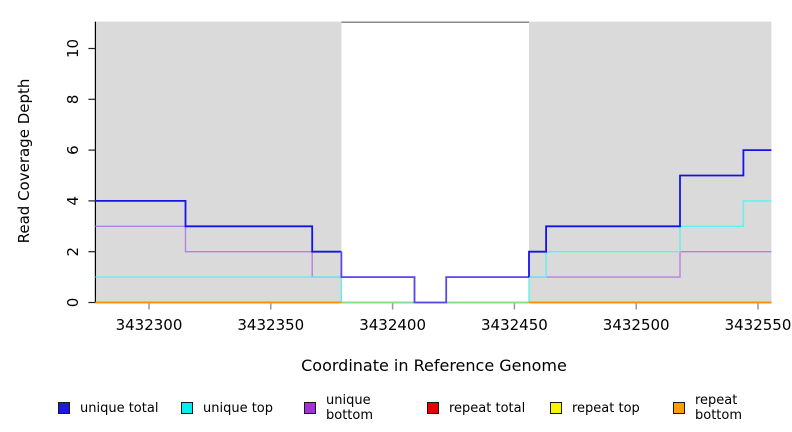  I want to click on legend-item-unique-top: unique top, so click(234, 408).